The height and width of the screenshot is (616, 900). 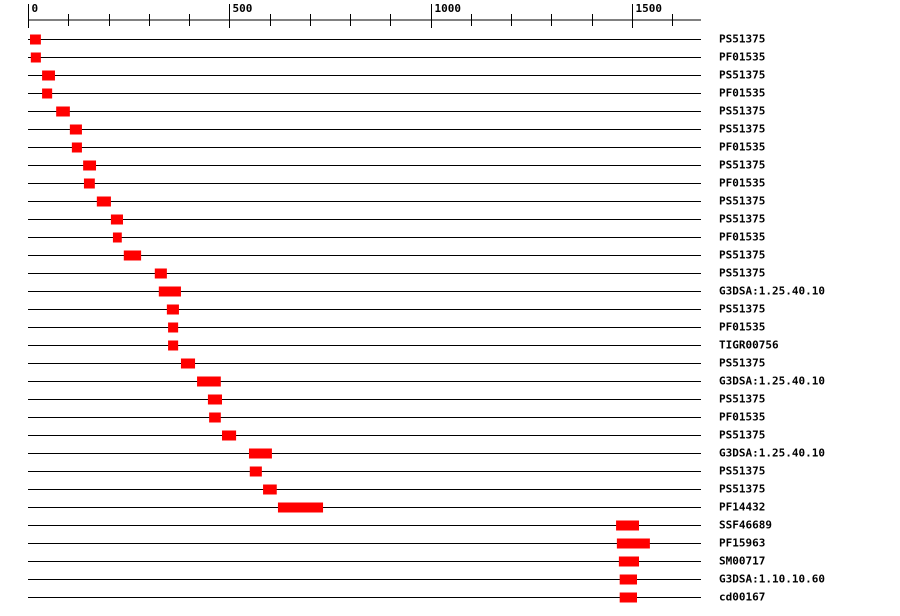 What do you see at coordinates (749, 345) in the screenshot?
I see `row-label: TIGR00756` at bounding box center [749, 345].